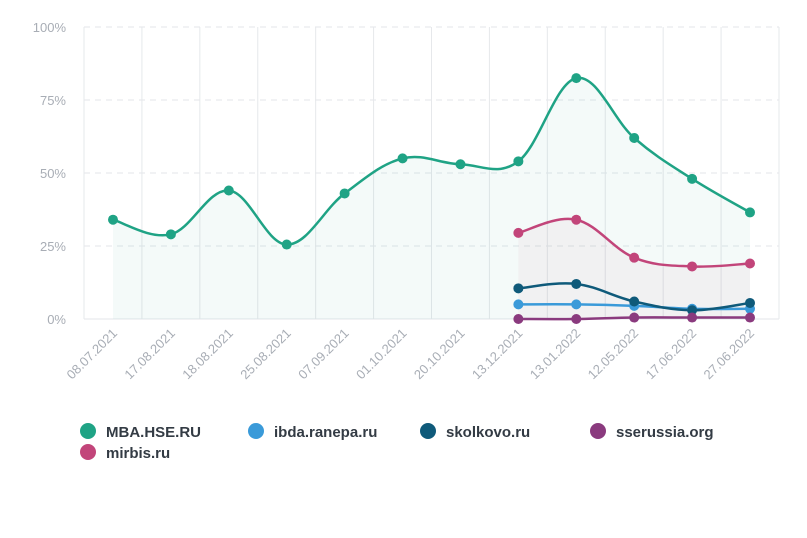 The width and height of the screenshot is (807, 538). I want to click on x-tick-label: 08.07.2021, so click(91, 354).